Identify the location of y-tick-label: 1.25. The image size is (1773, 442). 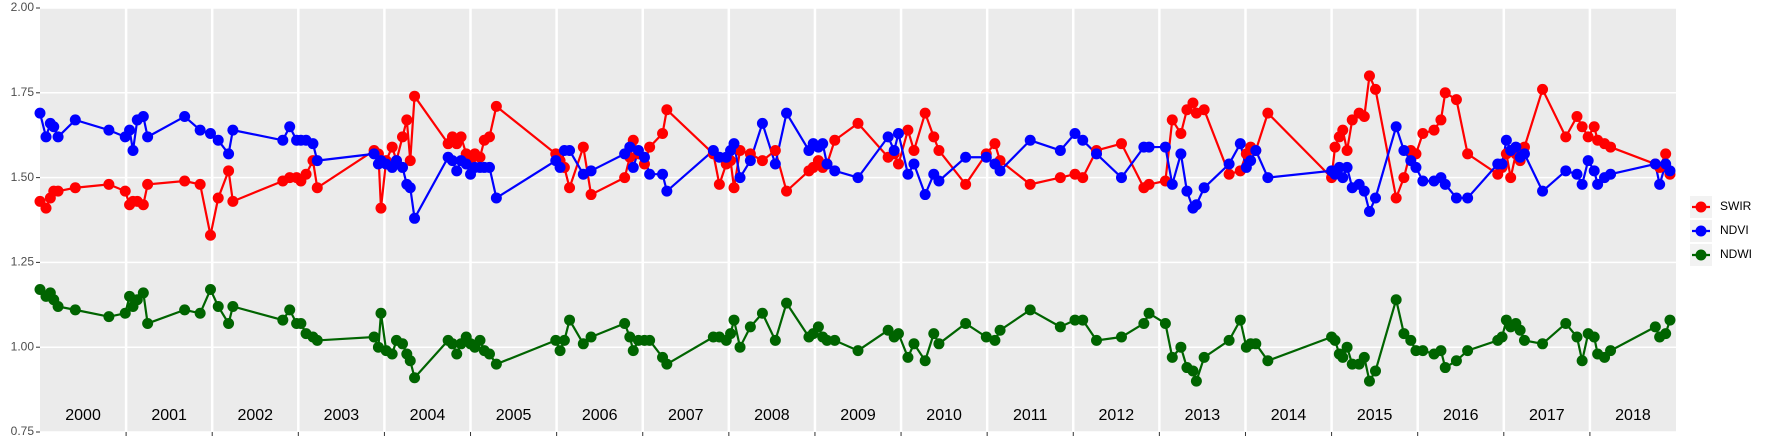
(23, 262).